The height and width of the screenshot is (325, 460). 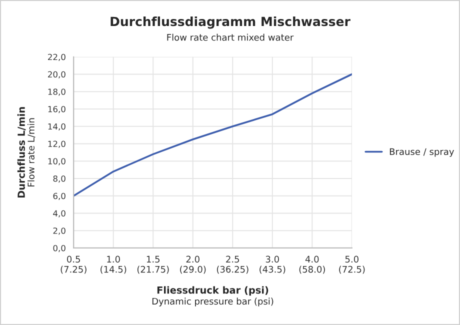 I want to click on y-tick-label: 20,0, so click(x=57, y=74).